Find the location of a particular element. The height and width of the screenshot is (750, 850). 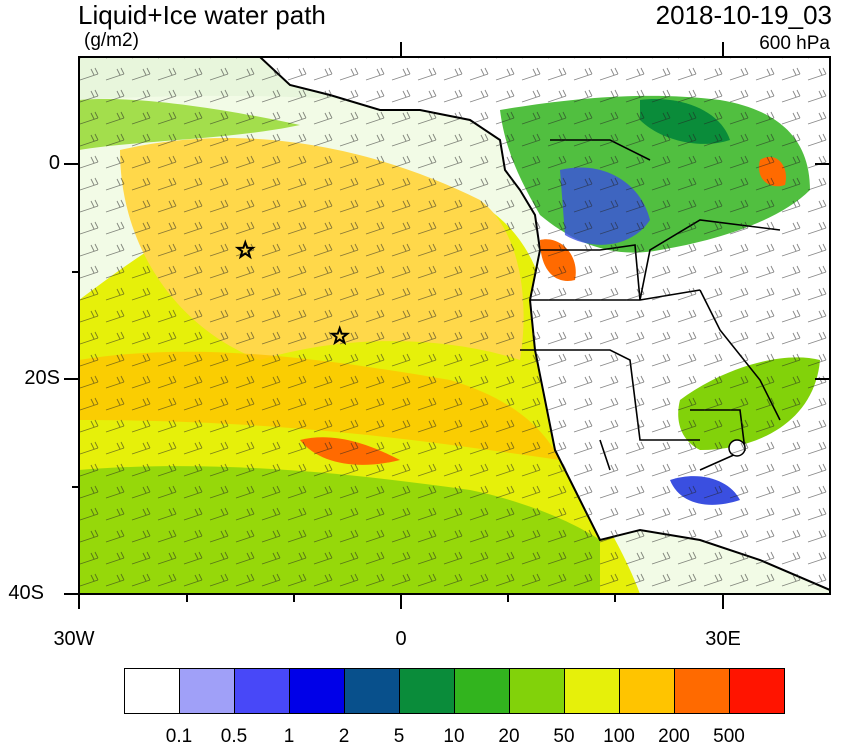

colorbar-label: 0.1 is located at coordinates (179, 736).